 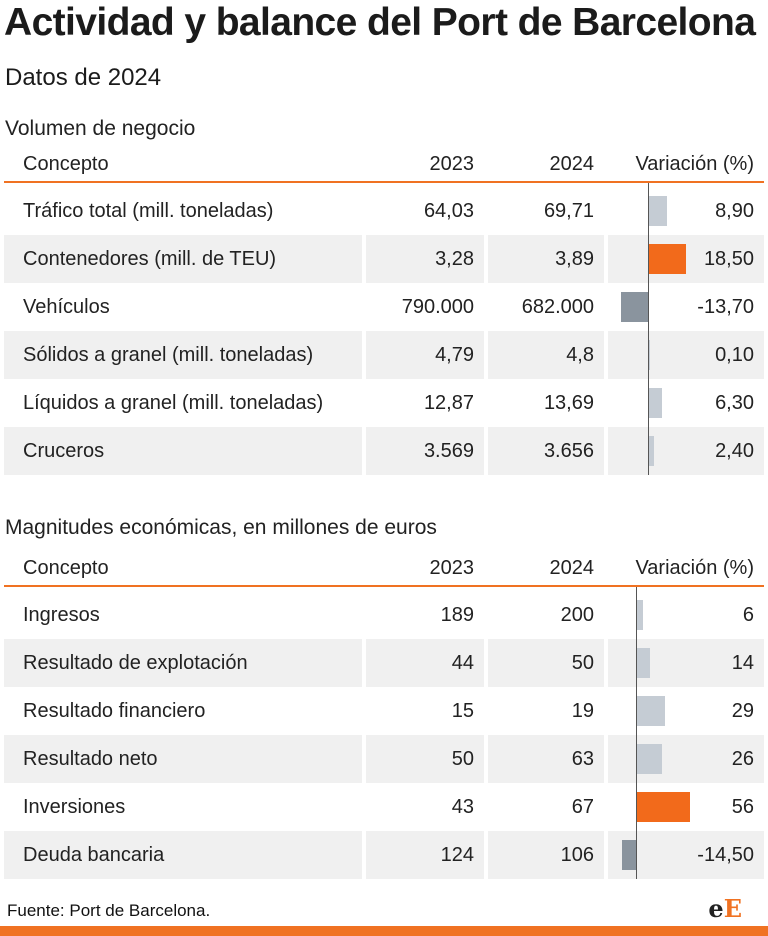 What do you see at coordinates (546, 355) in the screenshot?
I see `cell-2024: 4,8` at bounding box center [546, 355].